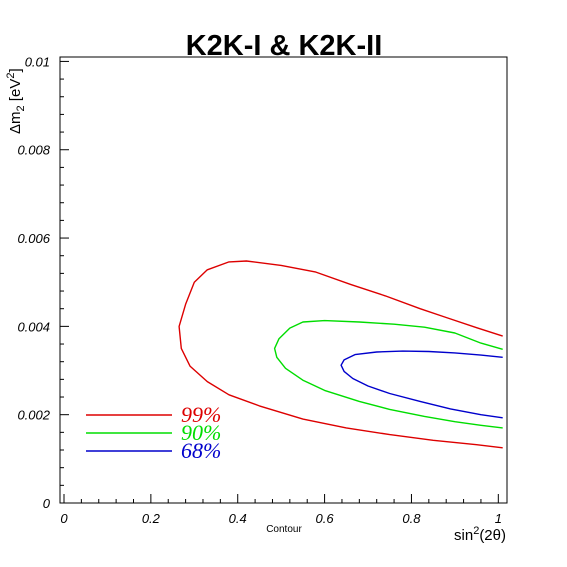 This screenshot has width=567, height=567. What do you see at coordinates (201, 414) in the screenshot?
I see `legend-label-99pct: 99%` at bounding box center [201, 414].